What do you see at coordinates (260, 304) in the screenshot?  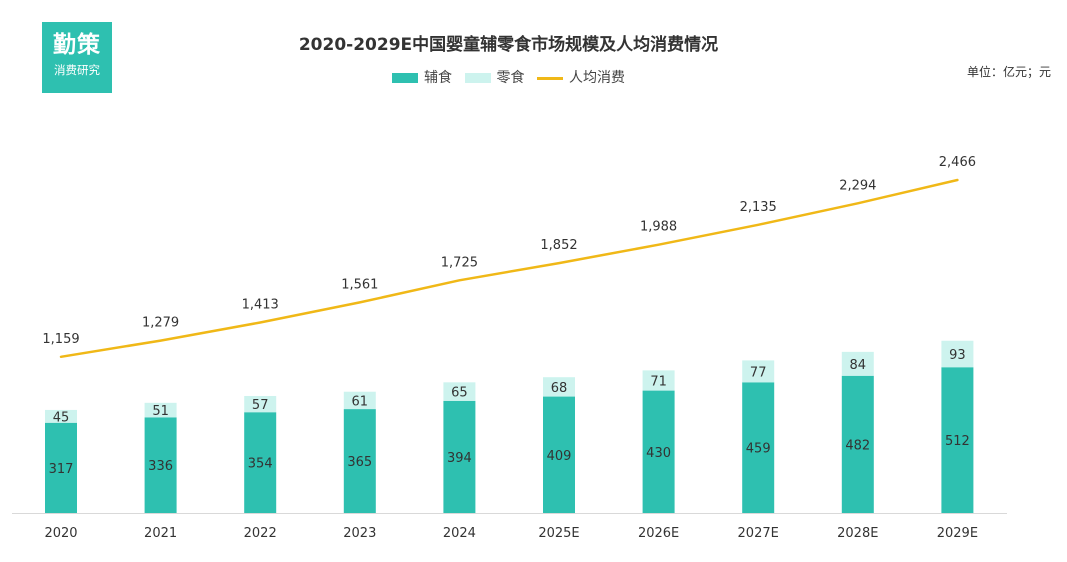 I see `line-point-label: 1,413` at bounding box center [260, 304].